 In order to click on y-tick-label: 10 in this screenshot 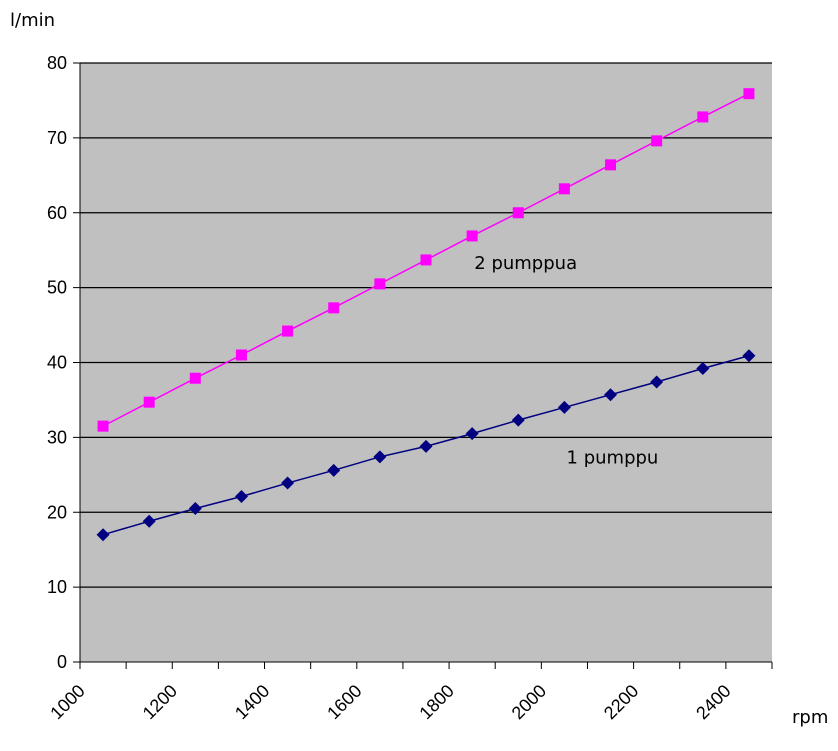, I will do `click(57, 587)`.